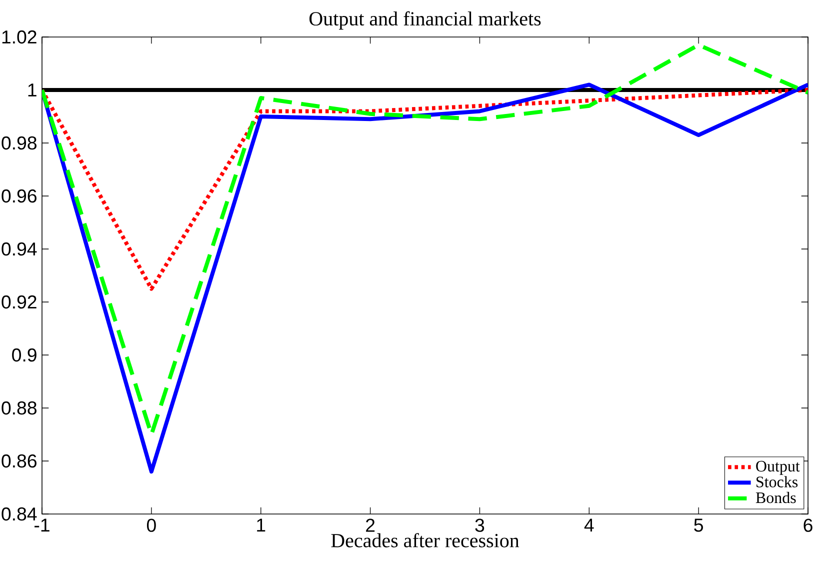  Describe the element at coordinates (776, 498) in the screenshot. I see `legend-label: Bonds` at that location.